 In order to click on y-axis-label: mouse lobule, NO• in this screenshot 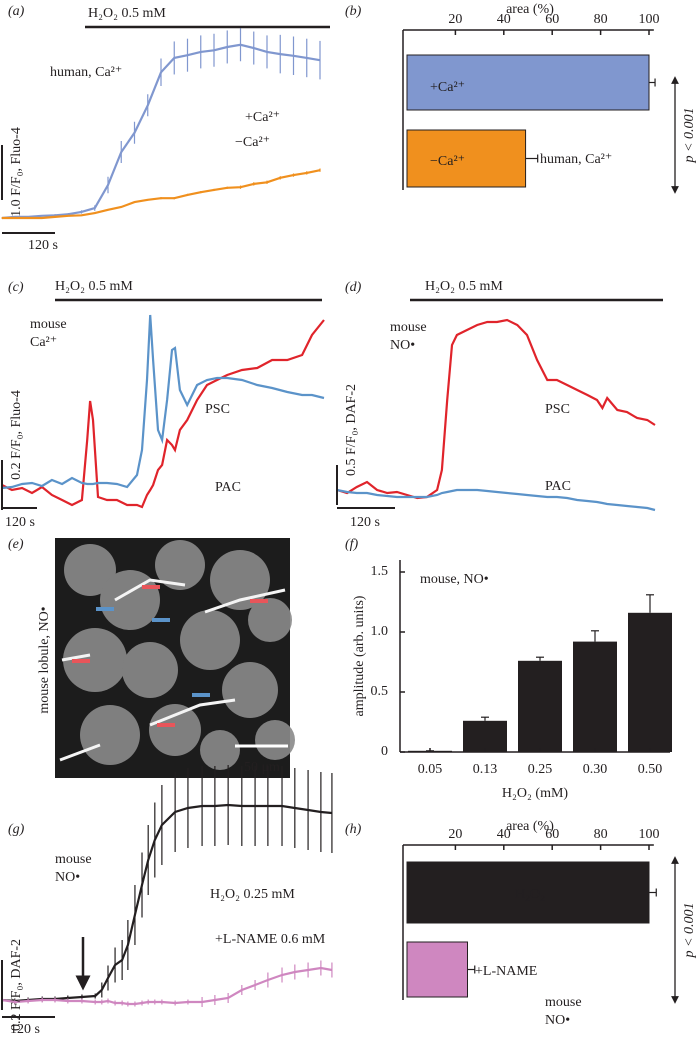, I will do `click(44, 659)`.